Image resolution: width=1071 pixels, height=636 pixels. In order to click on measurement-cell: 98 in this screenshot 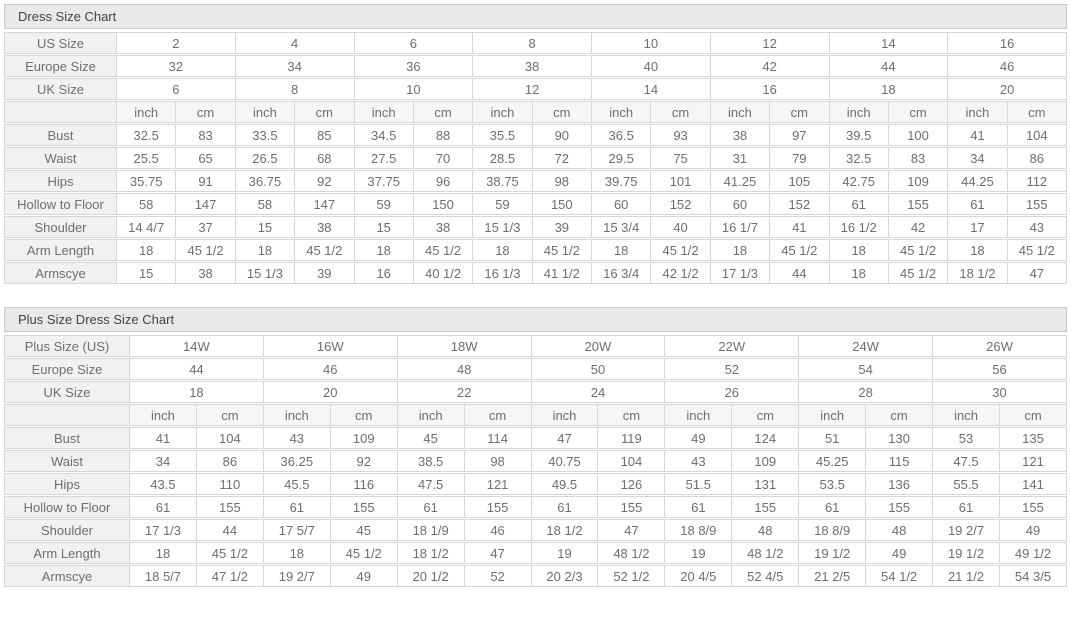, I will do `click(562, 181)`.